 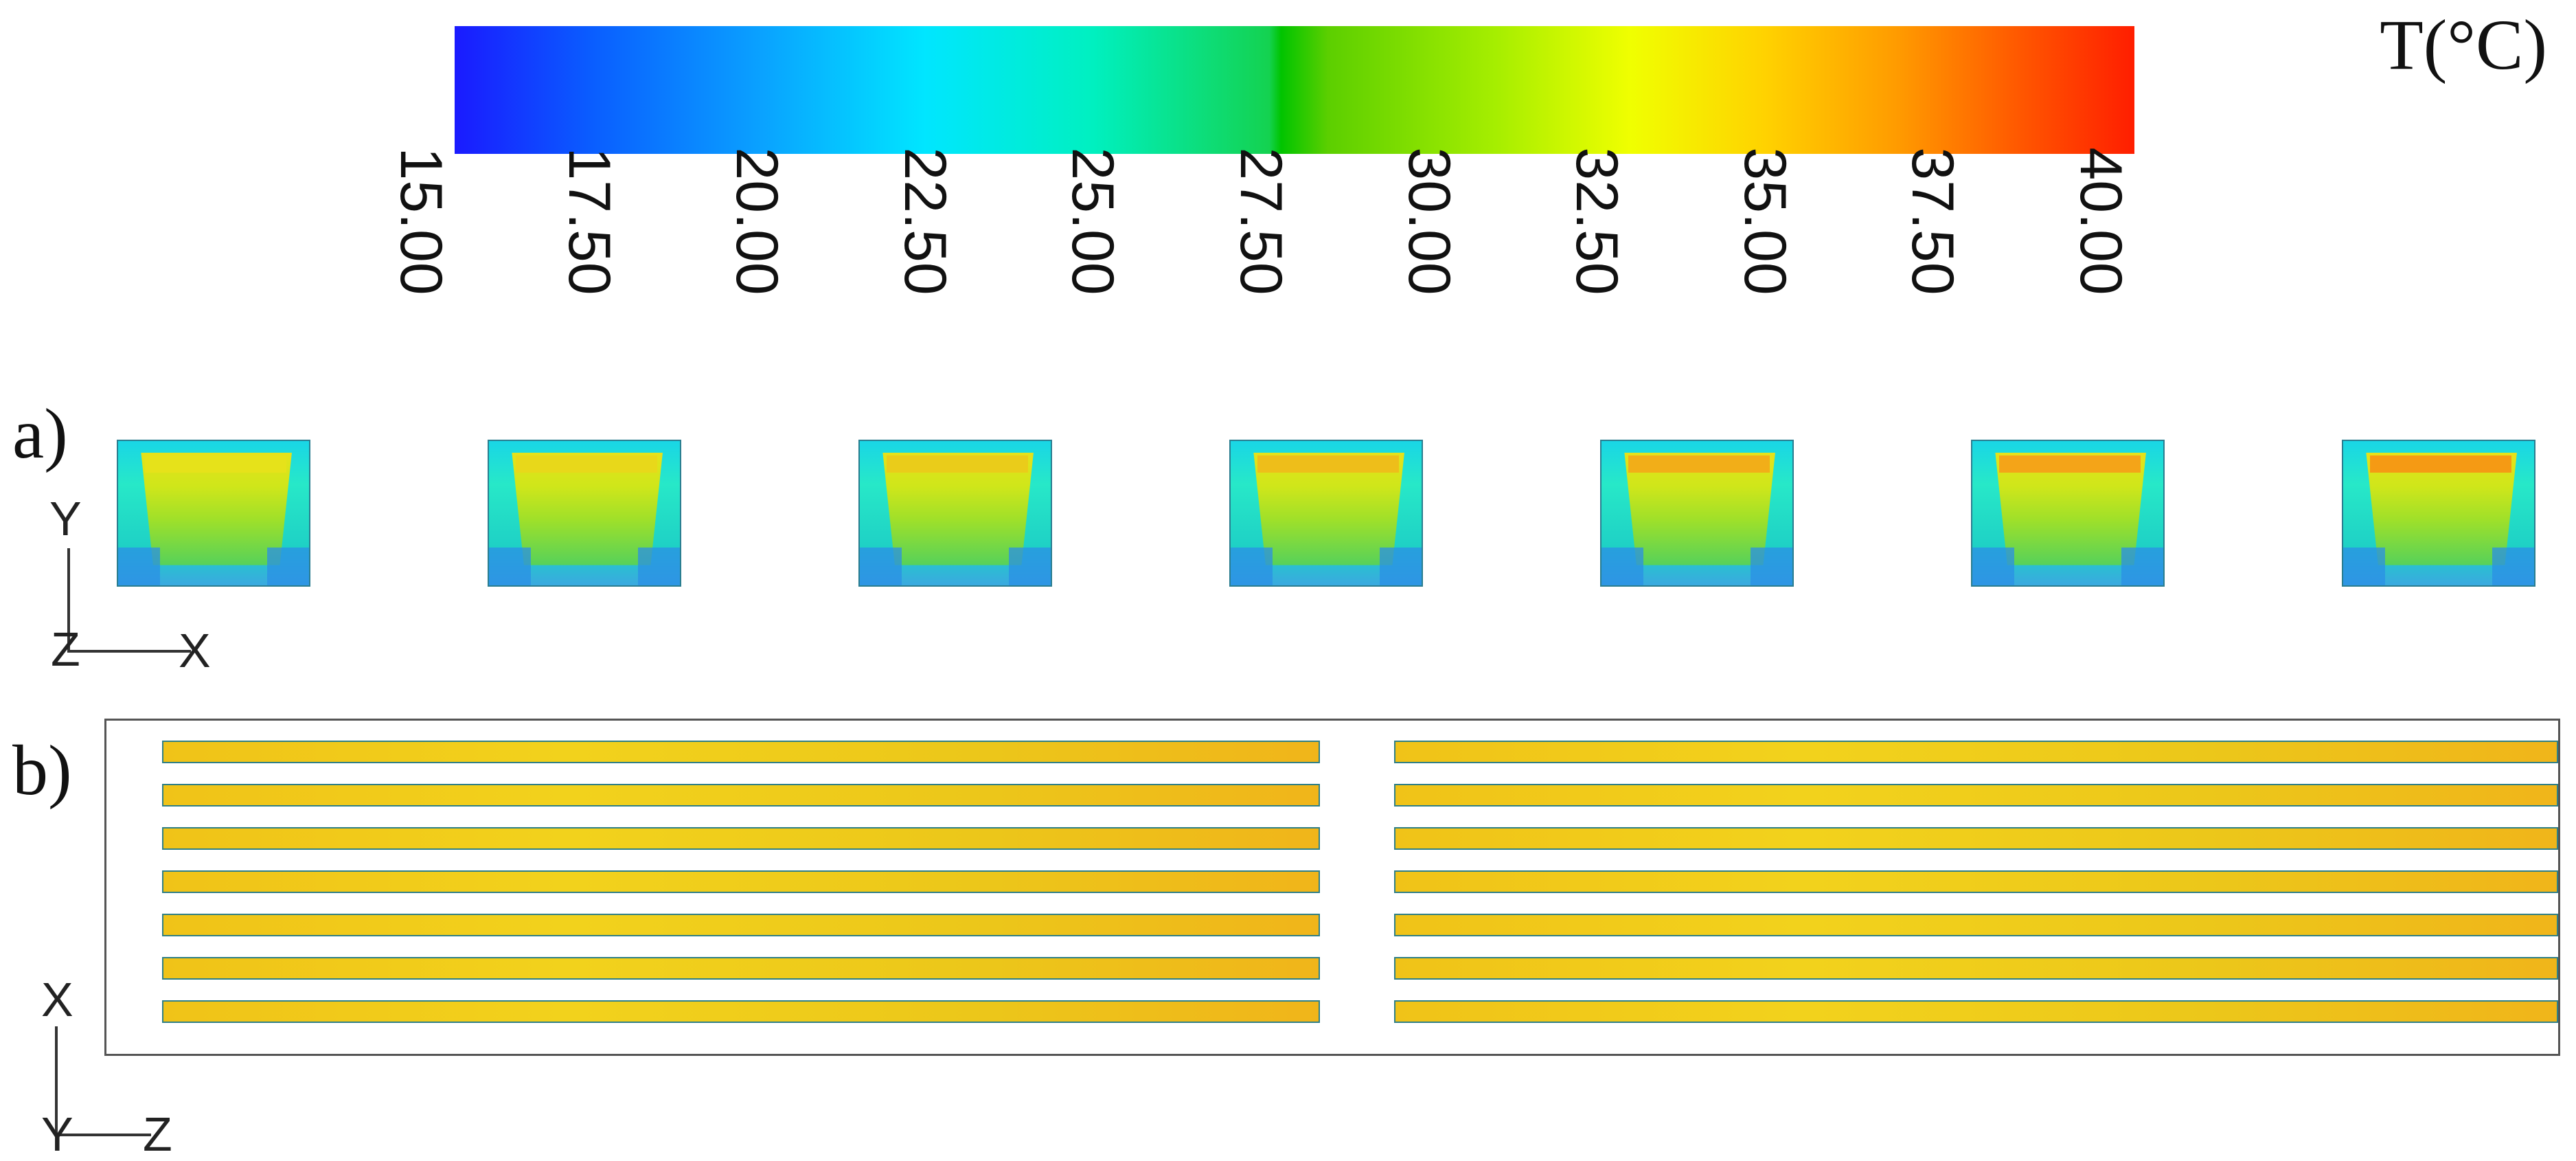 I want to click on colorbar-tick-text: 17.50, so click(x=589, y=221).